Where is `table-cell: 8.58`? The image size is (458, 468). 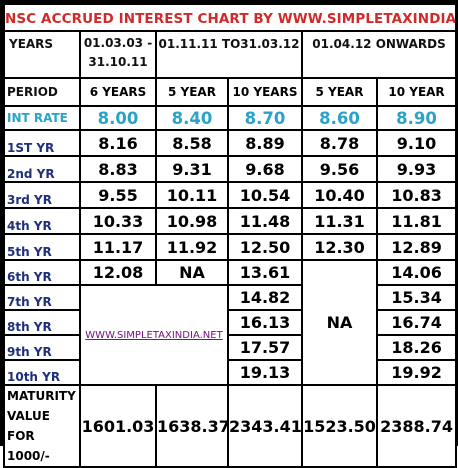 table-cell: 8.58 is located at coordinates (192, 143).